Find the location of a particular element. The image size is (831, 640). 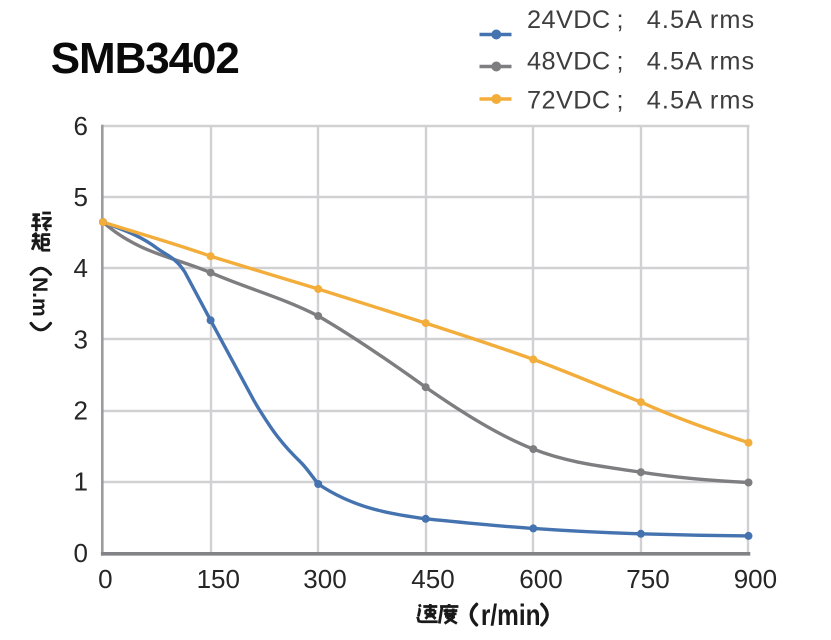

svg-text: 72VDC is located at coordinates (569, 101).